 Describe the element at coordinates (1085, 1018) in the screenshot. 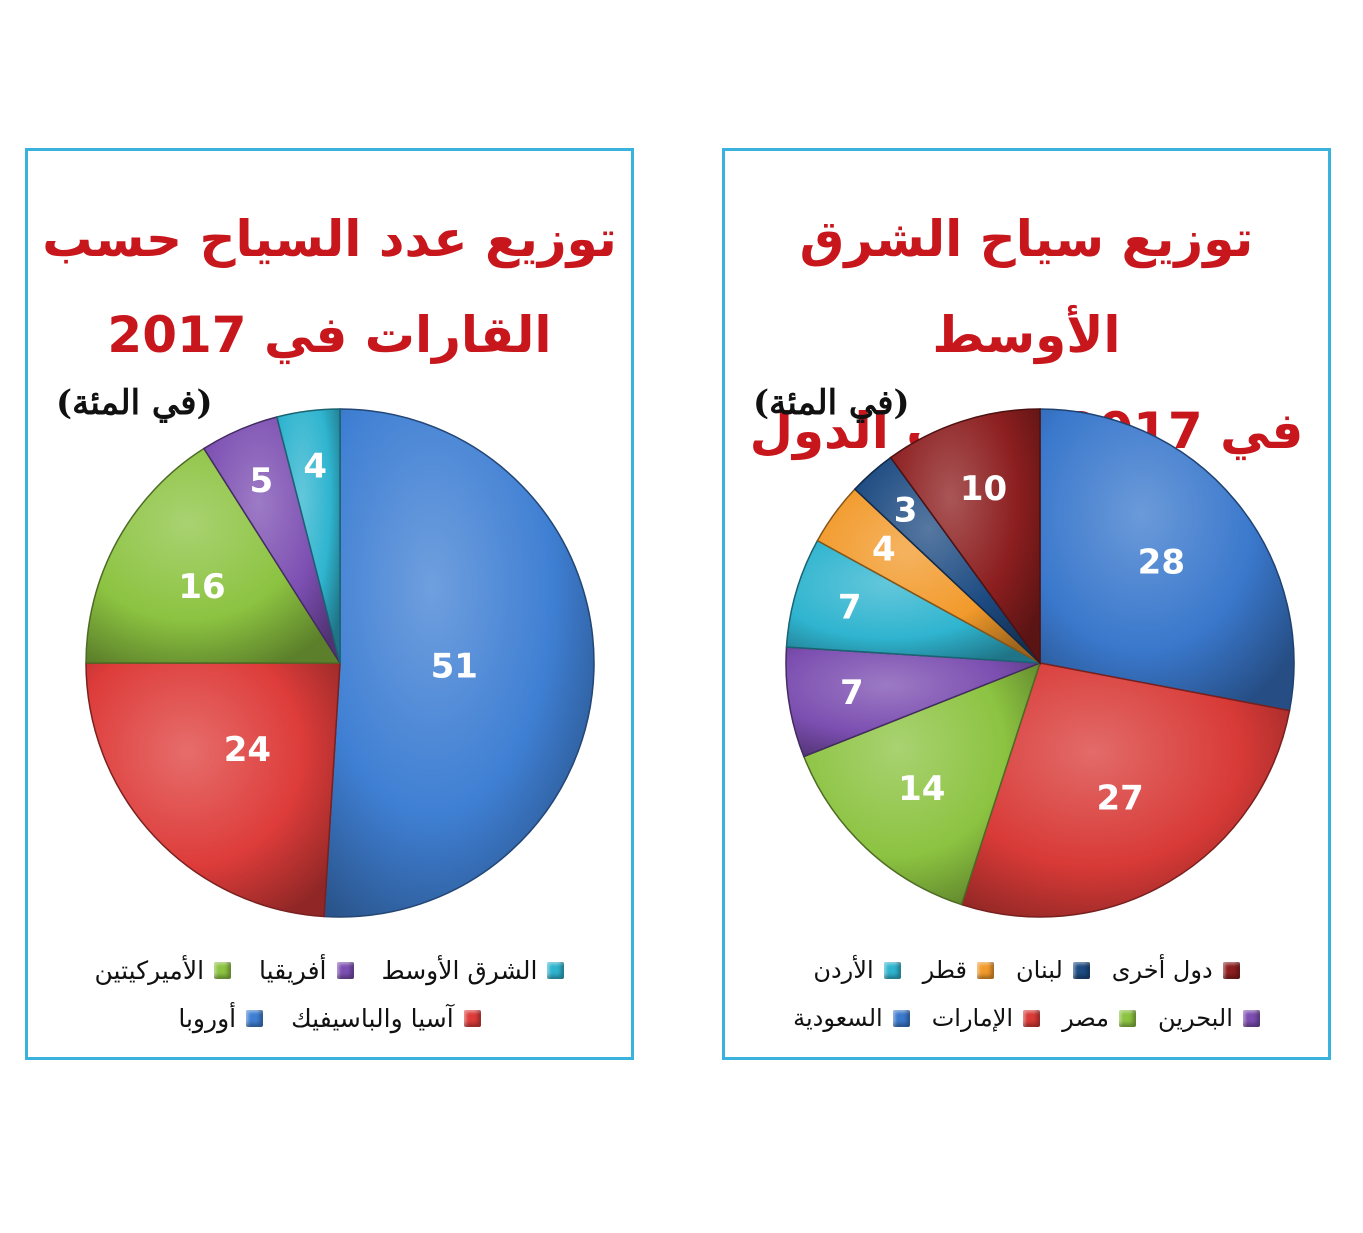

I see `legend-label: مصر` at that location.